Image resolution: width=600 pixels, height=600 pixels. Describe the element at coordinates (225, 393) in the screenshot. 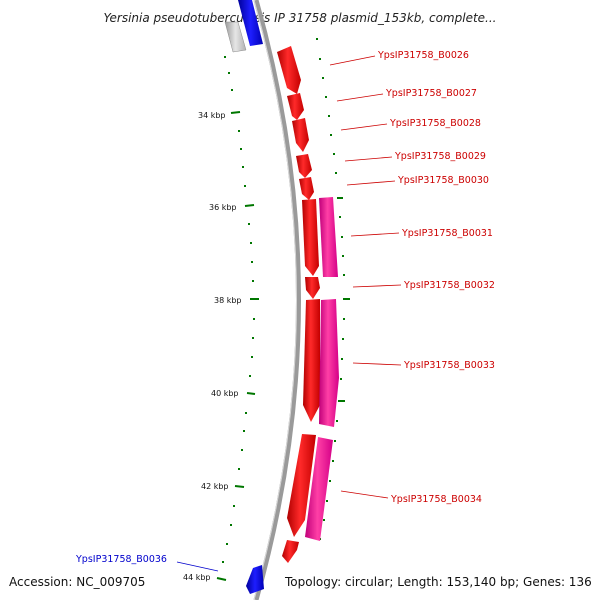

I see `tick-label-40: 40 kbp` at that location.